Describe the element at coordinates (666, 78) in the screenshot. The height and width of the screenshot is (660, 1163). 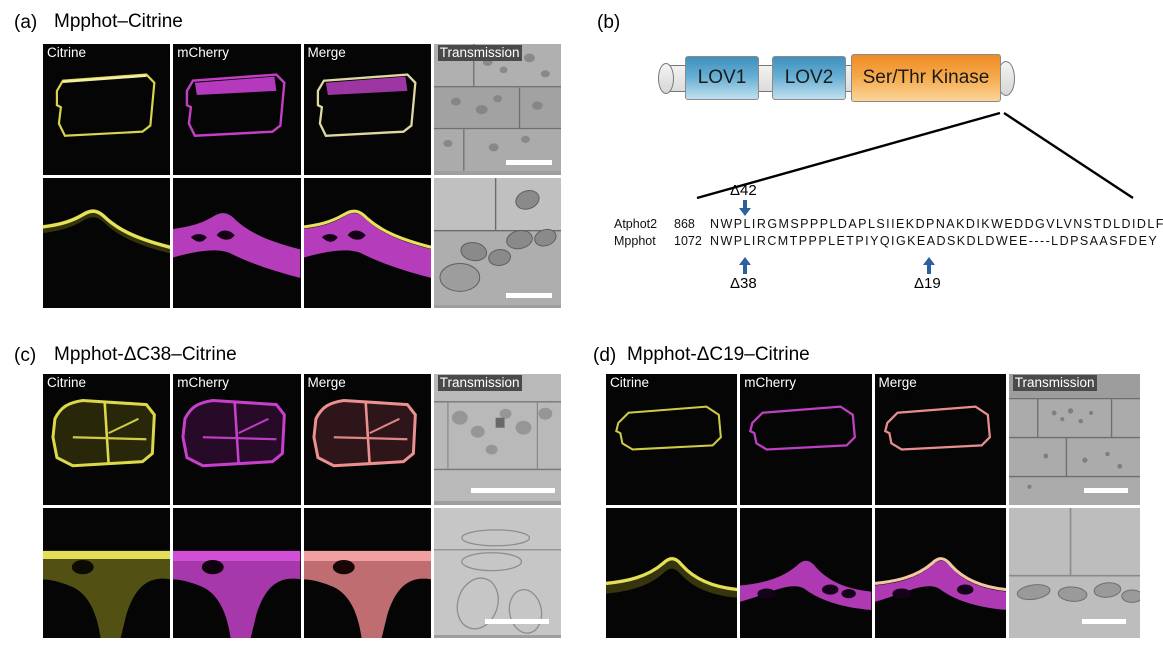
I see `n-terminus-cap` at that location.